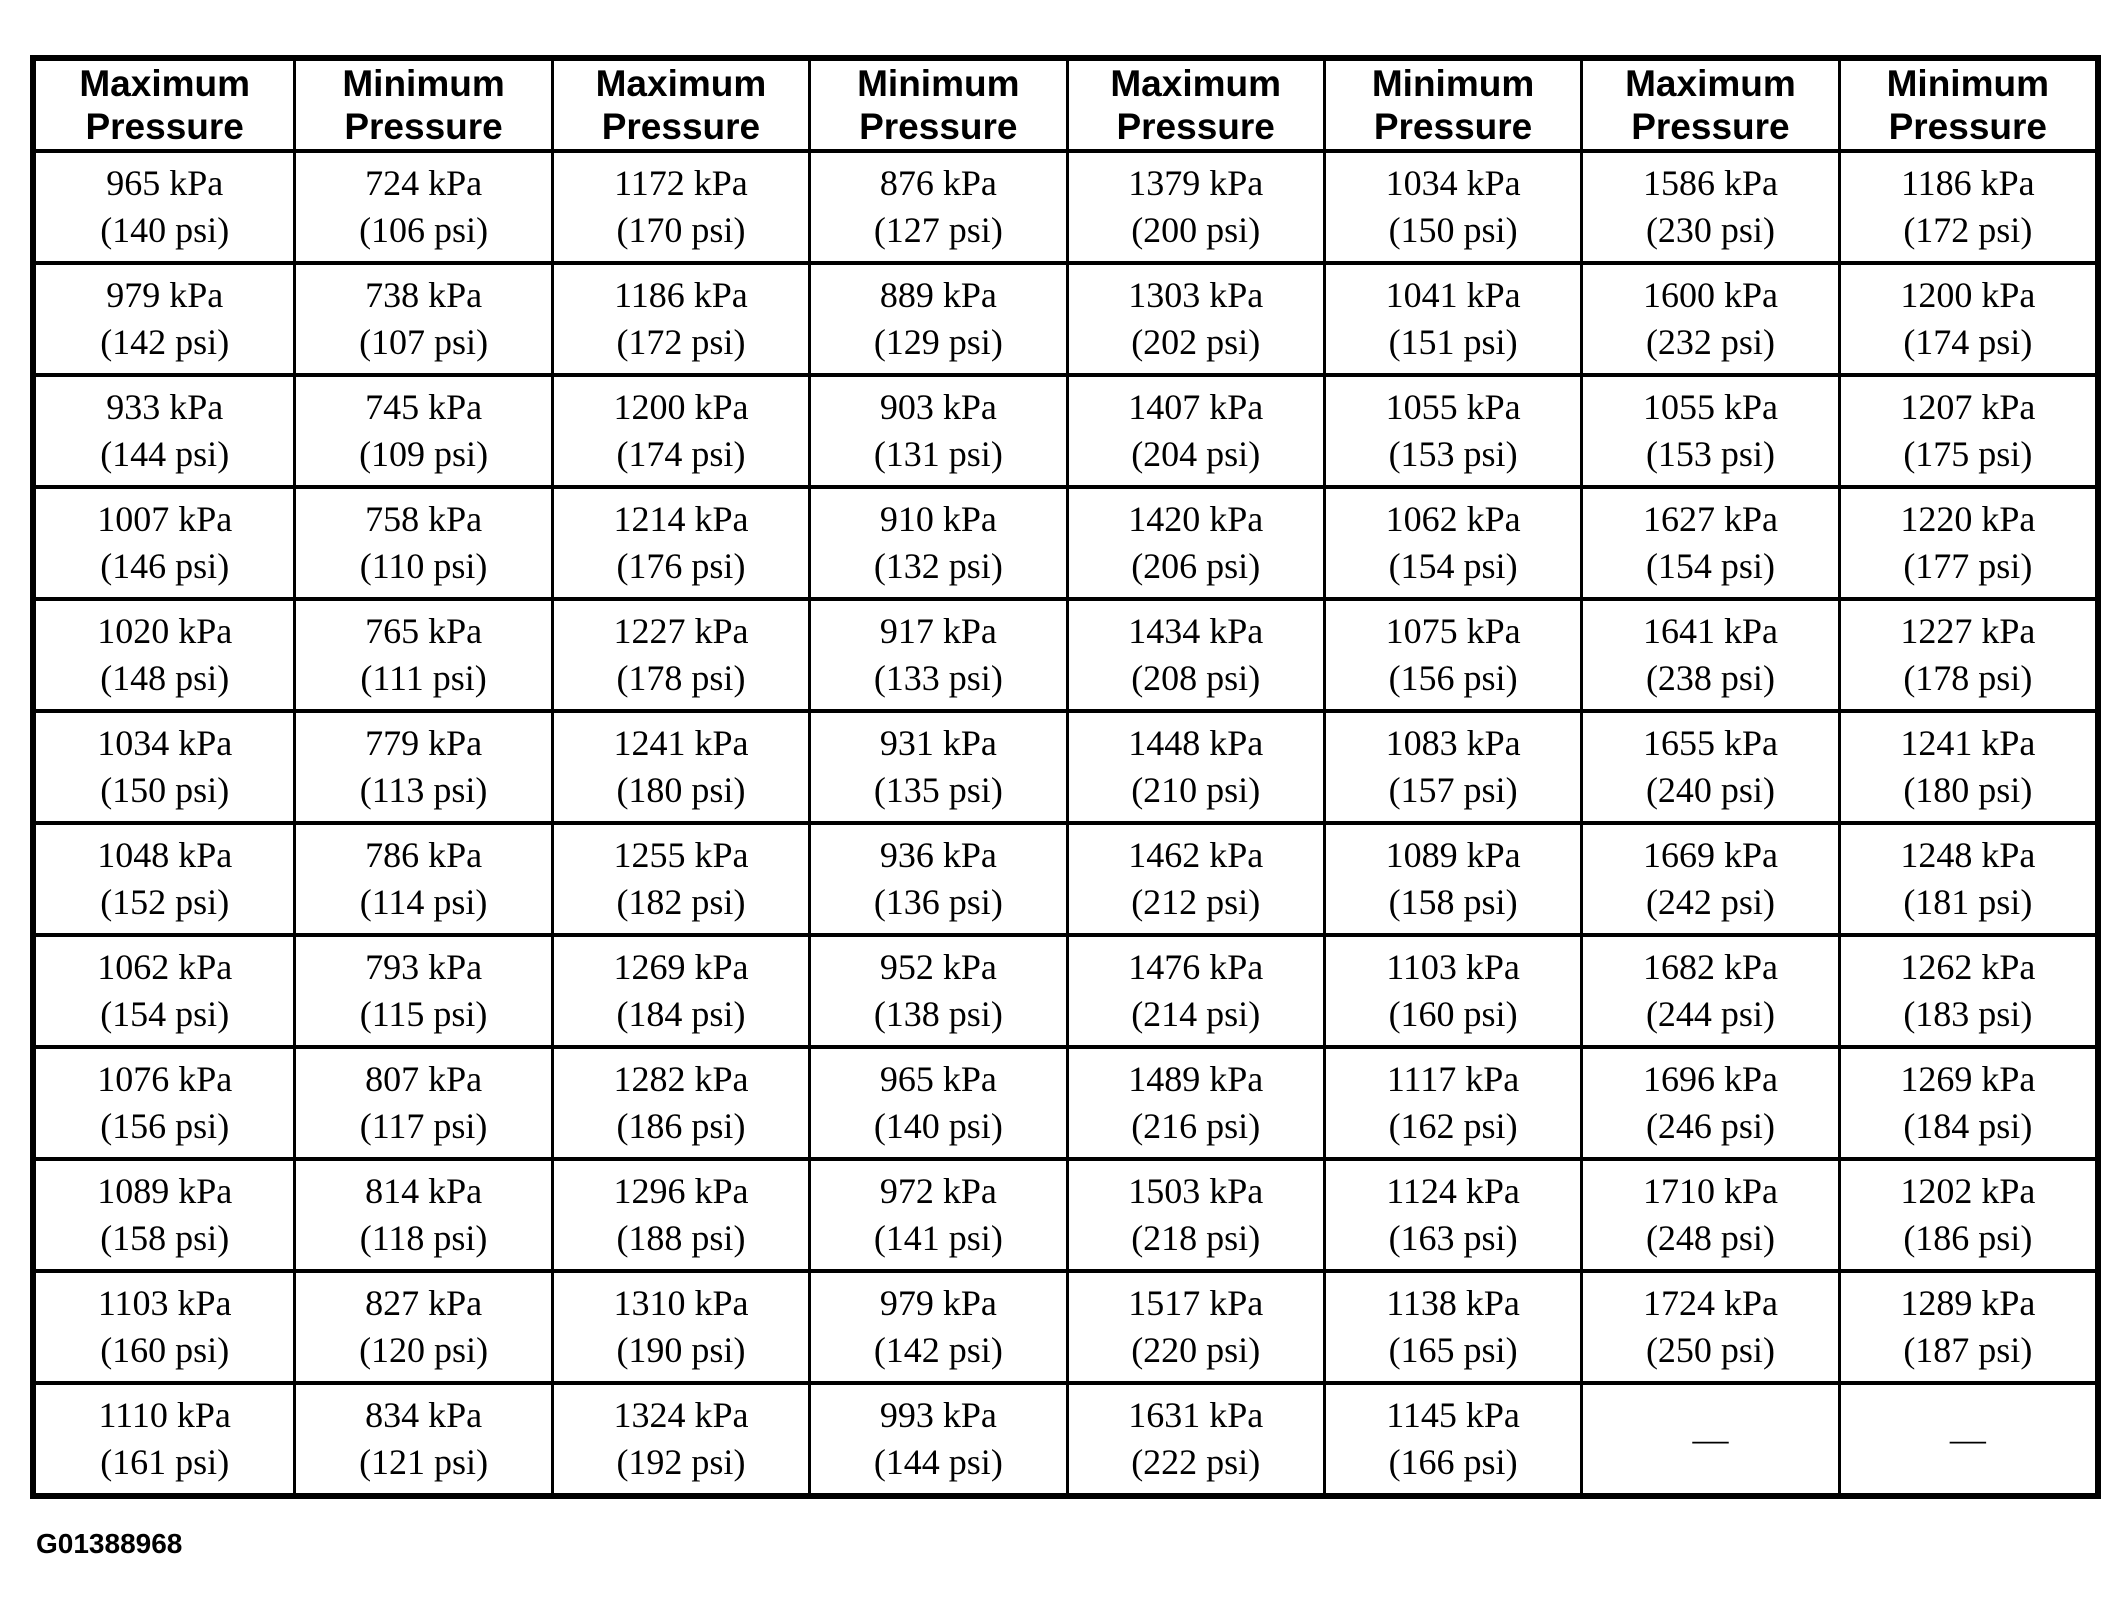 Image resolution: width=2124 pixels, height=1619 pixels. Describe the element at coordinates (421, 105) in the screenshot. I see `header-cell: Minimum Pressure` at that location.